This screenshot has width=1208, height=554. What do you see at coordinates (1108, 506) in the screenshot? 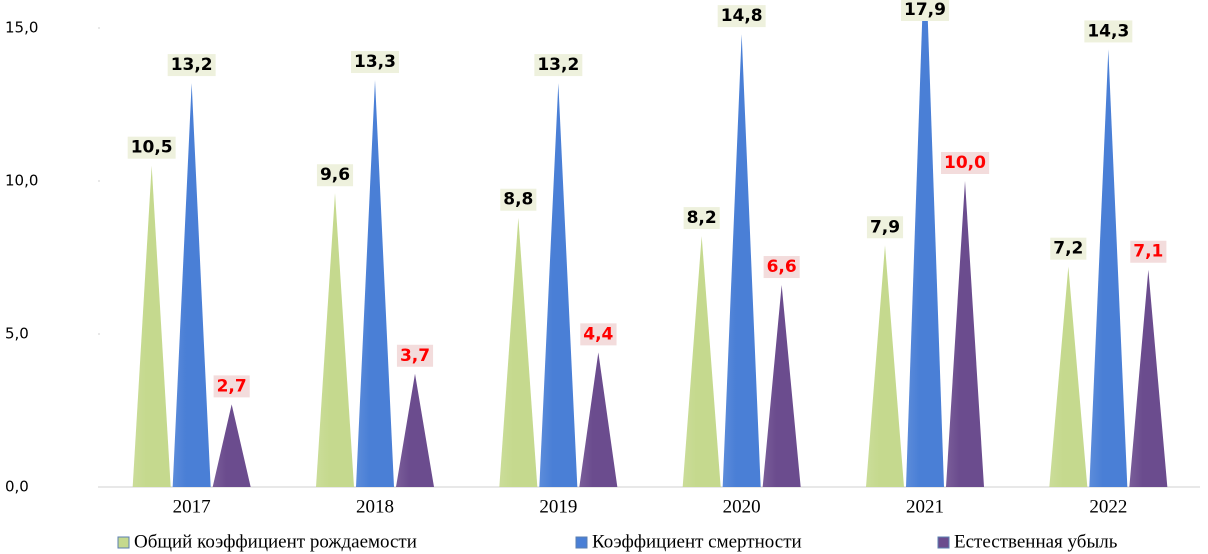
I see `x-tick-label: 2022` at bounding box center [1108, 506].